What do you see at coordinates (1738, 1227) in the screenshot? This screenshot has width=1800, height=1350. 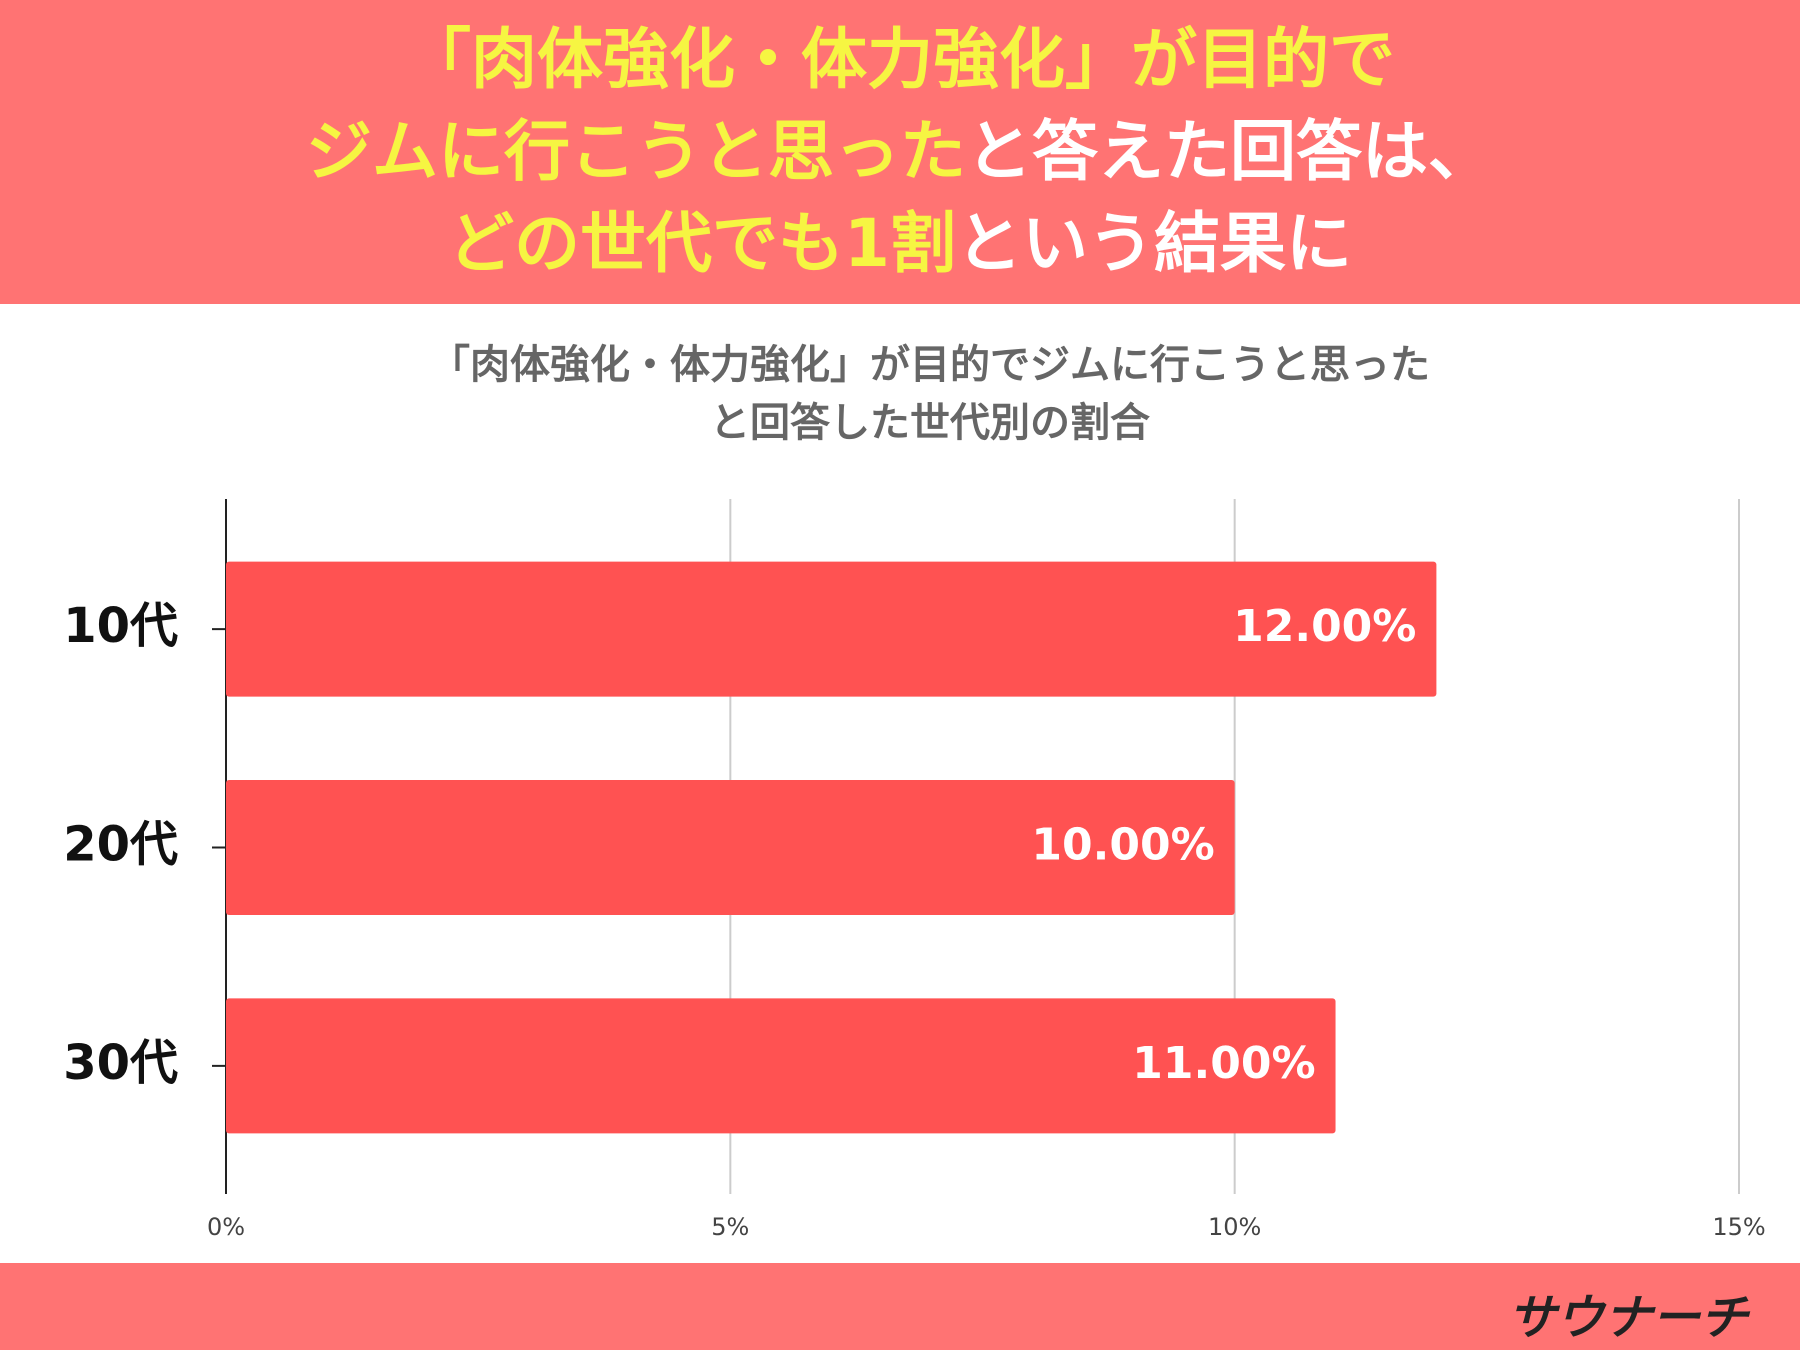 I see `x-tick-label: 15%` at bounding box center [1738, 1227].